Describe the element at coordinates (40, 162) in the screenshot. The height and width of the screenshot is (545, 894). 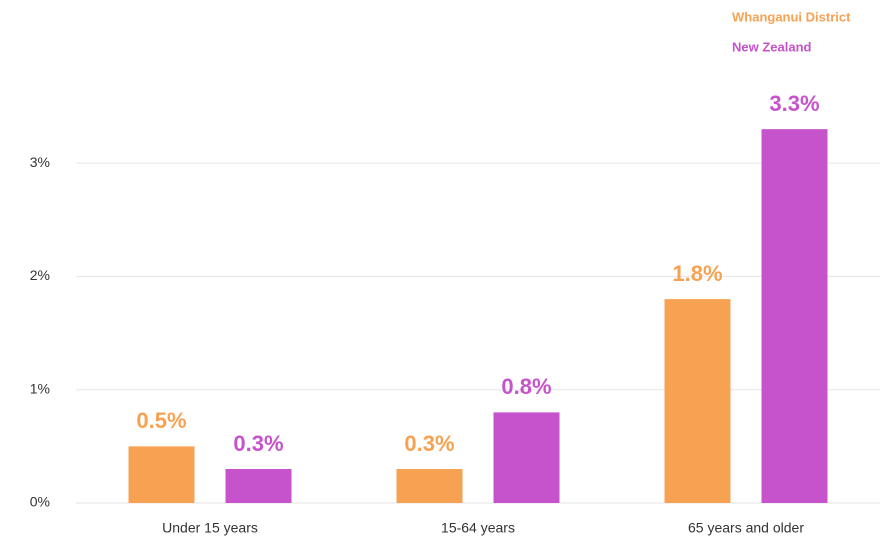
I see `y-tick-label: 3%` at that location.